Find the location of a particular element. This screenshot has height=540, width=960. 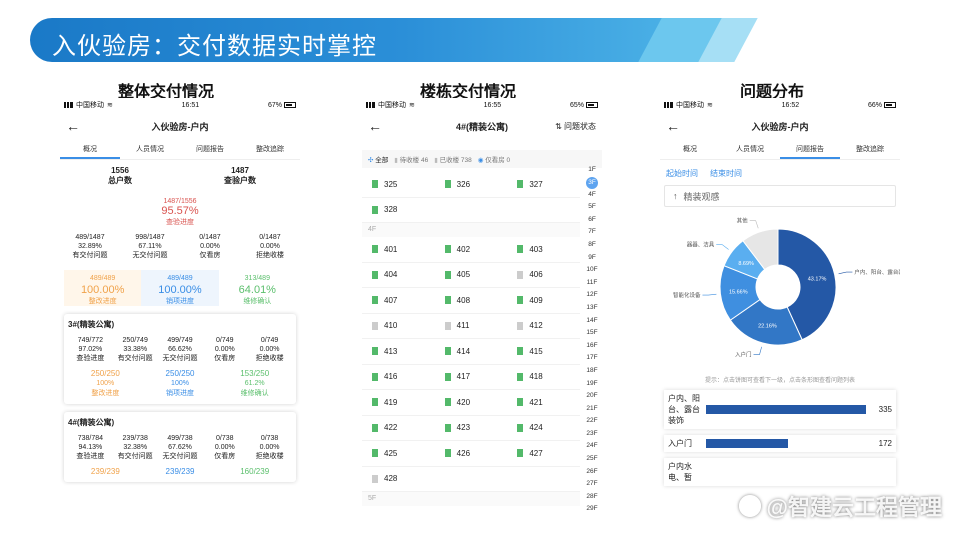

room-cell: 414 is located at coordinates (471, 351).